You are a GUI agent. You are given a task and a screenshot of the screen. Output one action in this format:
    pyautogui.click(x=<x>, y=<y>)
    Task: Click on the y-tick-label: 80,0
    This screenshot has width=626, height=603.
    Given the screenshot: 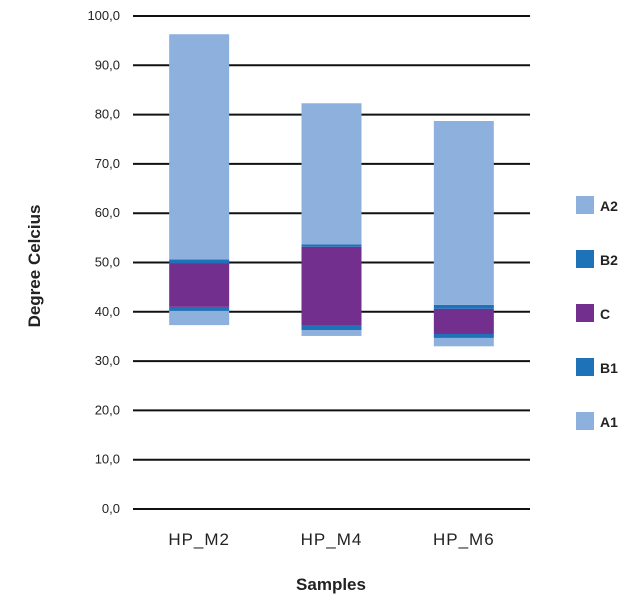 What is the action you would take?
    pyautogui.click(x=107, y=114)
    